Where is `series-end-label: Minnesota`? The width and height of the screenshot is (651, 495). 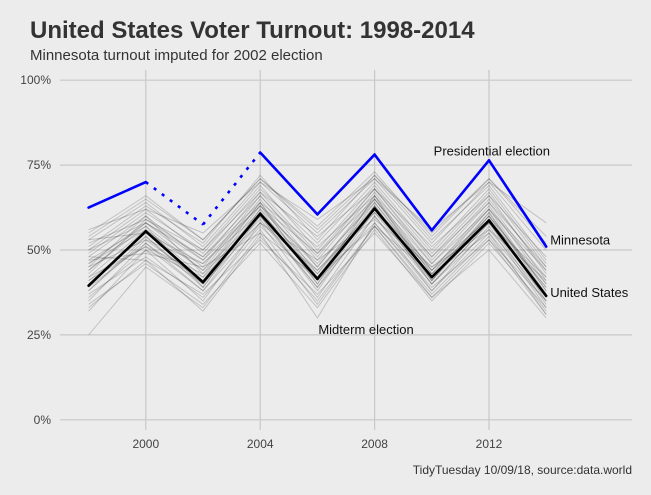 series-end-label: Minnesota is located at coordinates (580, 240).